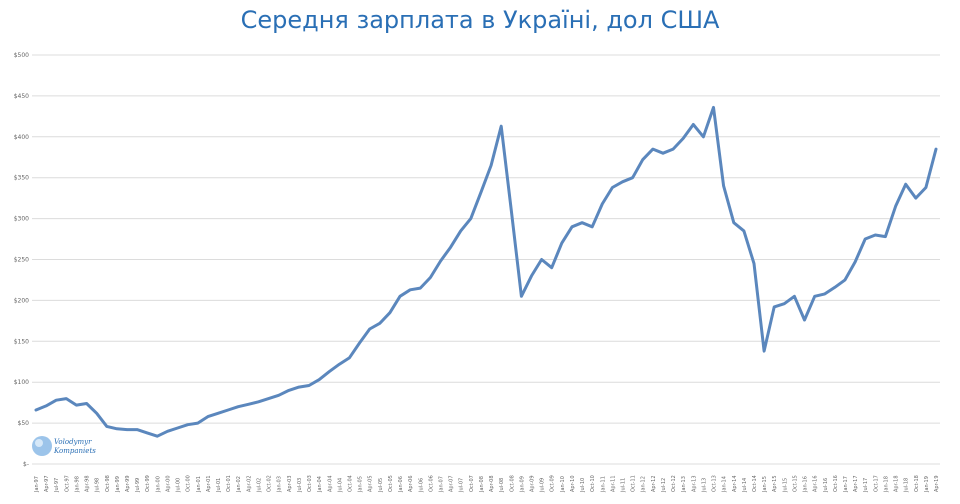 The height and width of the screenshot is (504, 960). What do you see at coordinates (21, 382) in the screenshot?
I see `y-tick-label: $100` at bounding box center [21, 382].